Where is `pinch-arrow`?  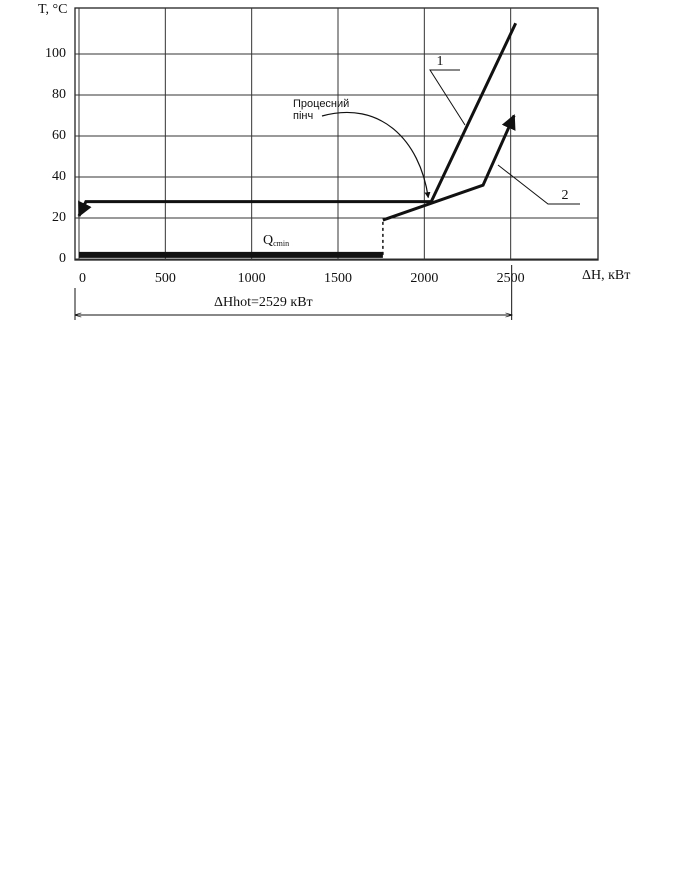 pinch-arrow is located at coordinates (376, 155).